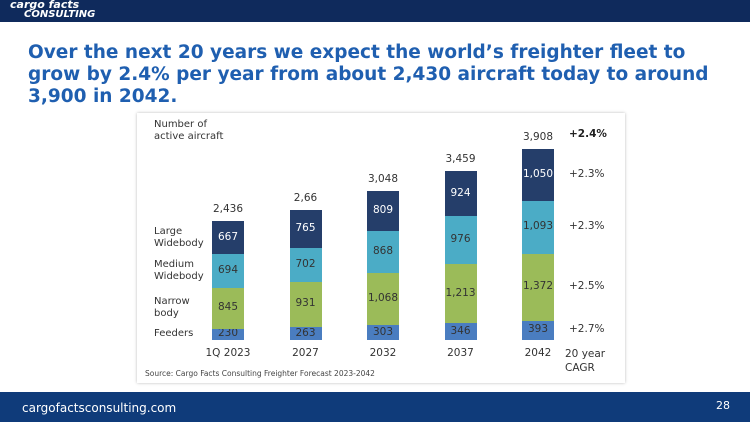 This screenshot has height=422, width=750. I want to click on segment-label: 1,372, so click(538, 286).